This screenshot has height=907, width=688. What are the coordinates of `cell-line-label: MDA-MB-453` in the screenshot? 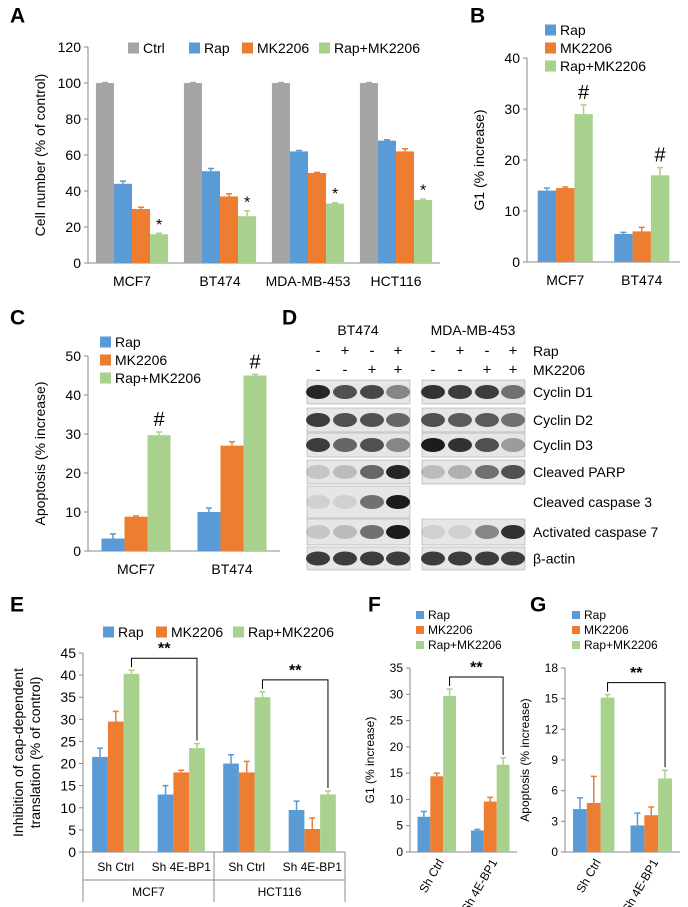 It's located at (473, 330).